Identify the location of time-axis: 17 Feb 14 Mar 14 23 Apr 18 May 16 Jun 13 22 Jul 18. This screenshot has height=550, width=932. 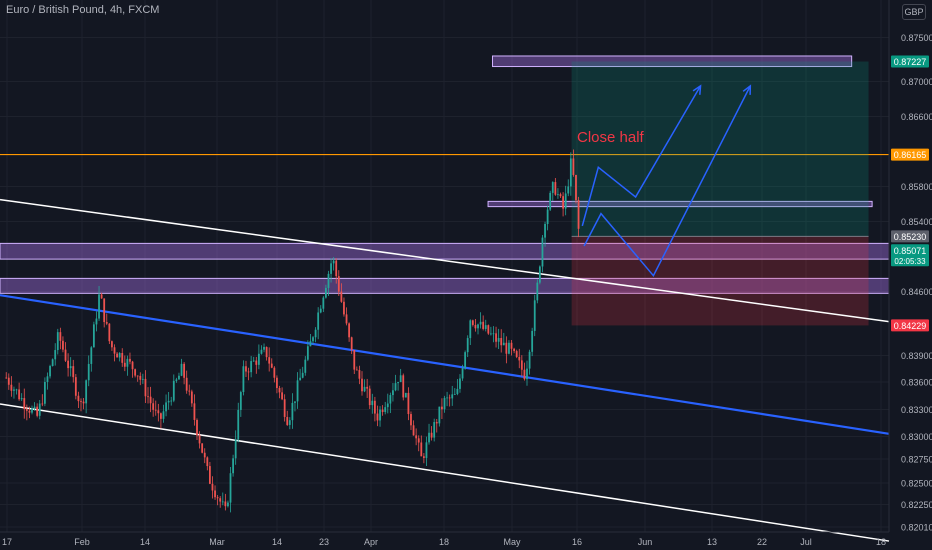
(444, 539).